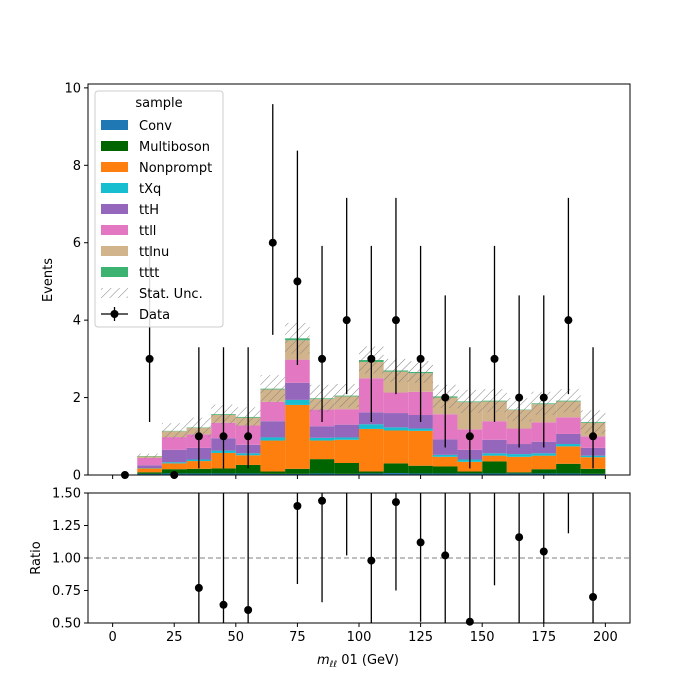  I want to click on legend-swatch-ttlnu, so click(114, 251).